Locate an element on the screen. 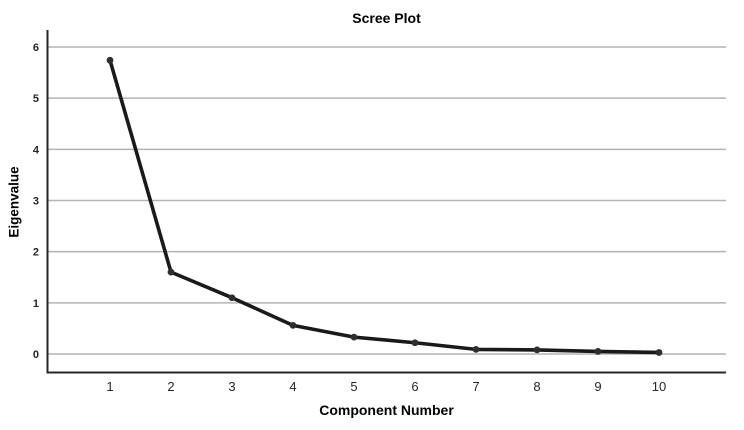 This screenshot has height=430, width=744. x-tick-label: 7 is located at coordinates (475, 386).